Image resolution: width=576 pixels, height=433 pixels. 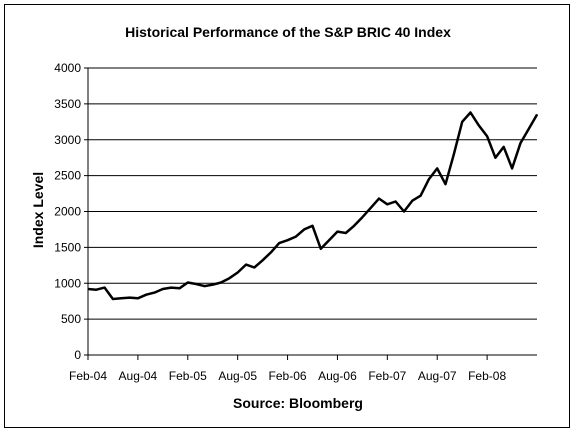 I want to click on x-tick-label: Feb-05, so click(x=188, y=376).